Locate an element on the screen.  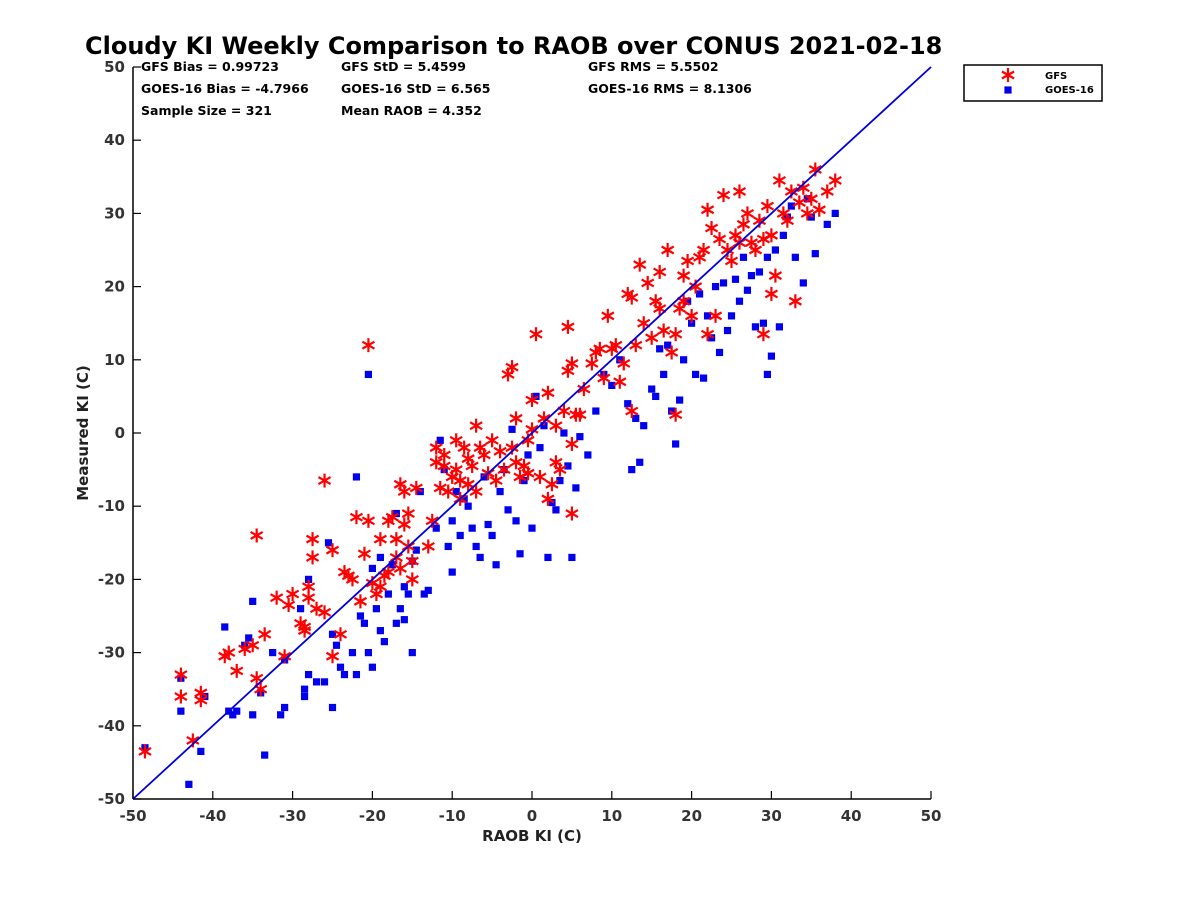
stat-gfs-rms: GFS RMS = 5.5502 is located at coordinates (653, 66).